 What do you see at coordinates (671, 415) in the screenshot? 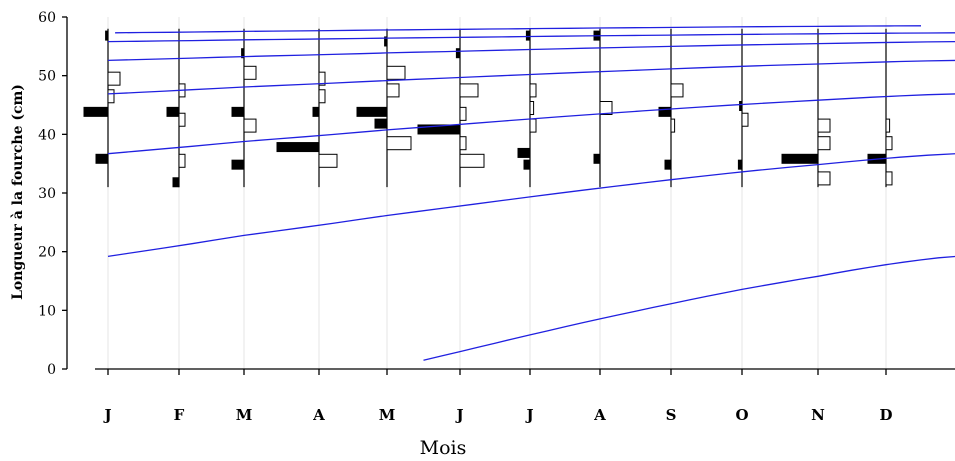
I see `month-label-9: S` at bounding box center [671, 415].